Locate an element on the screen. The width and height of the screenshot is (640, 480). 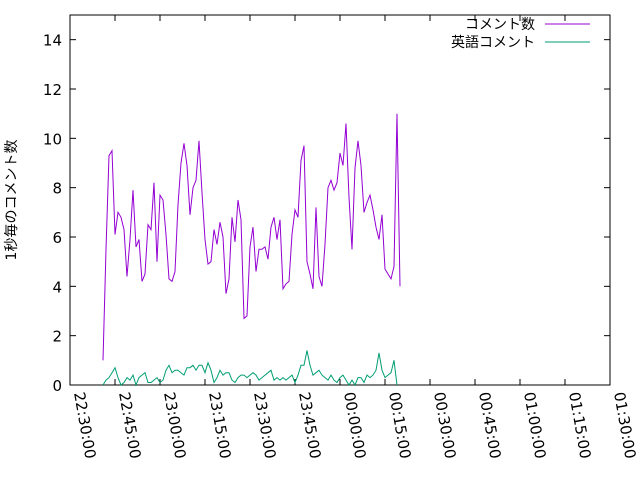
x-tick-label: 00:15:00 is located at coordinates (399, 425).